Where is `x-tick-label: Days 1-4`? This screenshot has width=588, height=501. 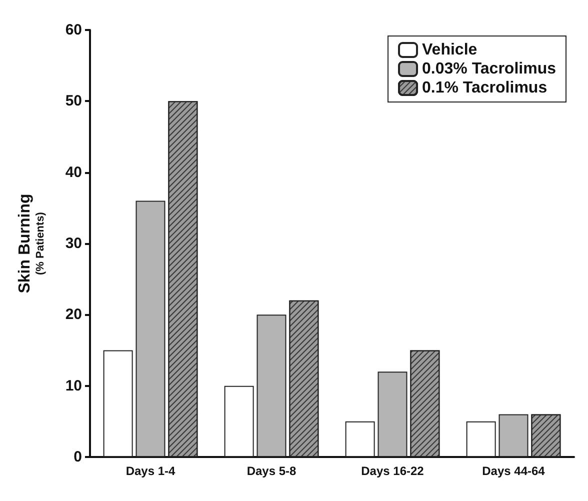
x-tick-label: Days 1-4 is located at coordinates (151, 471).